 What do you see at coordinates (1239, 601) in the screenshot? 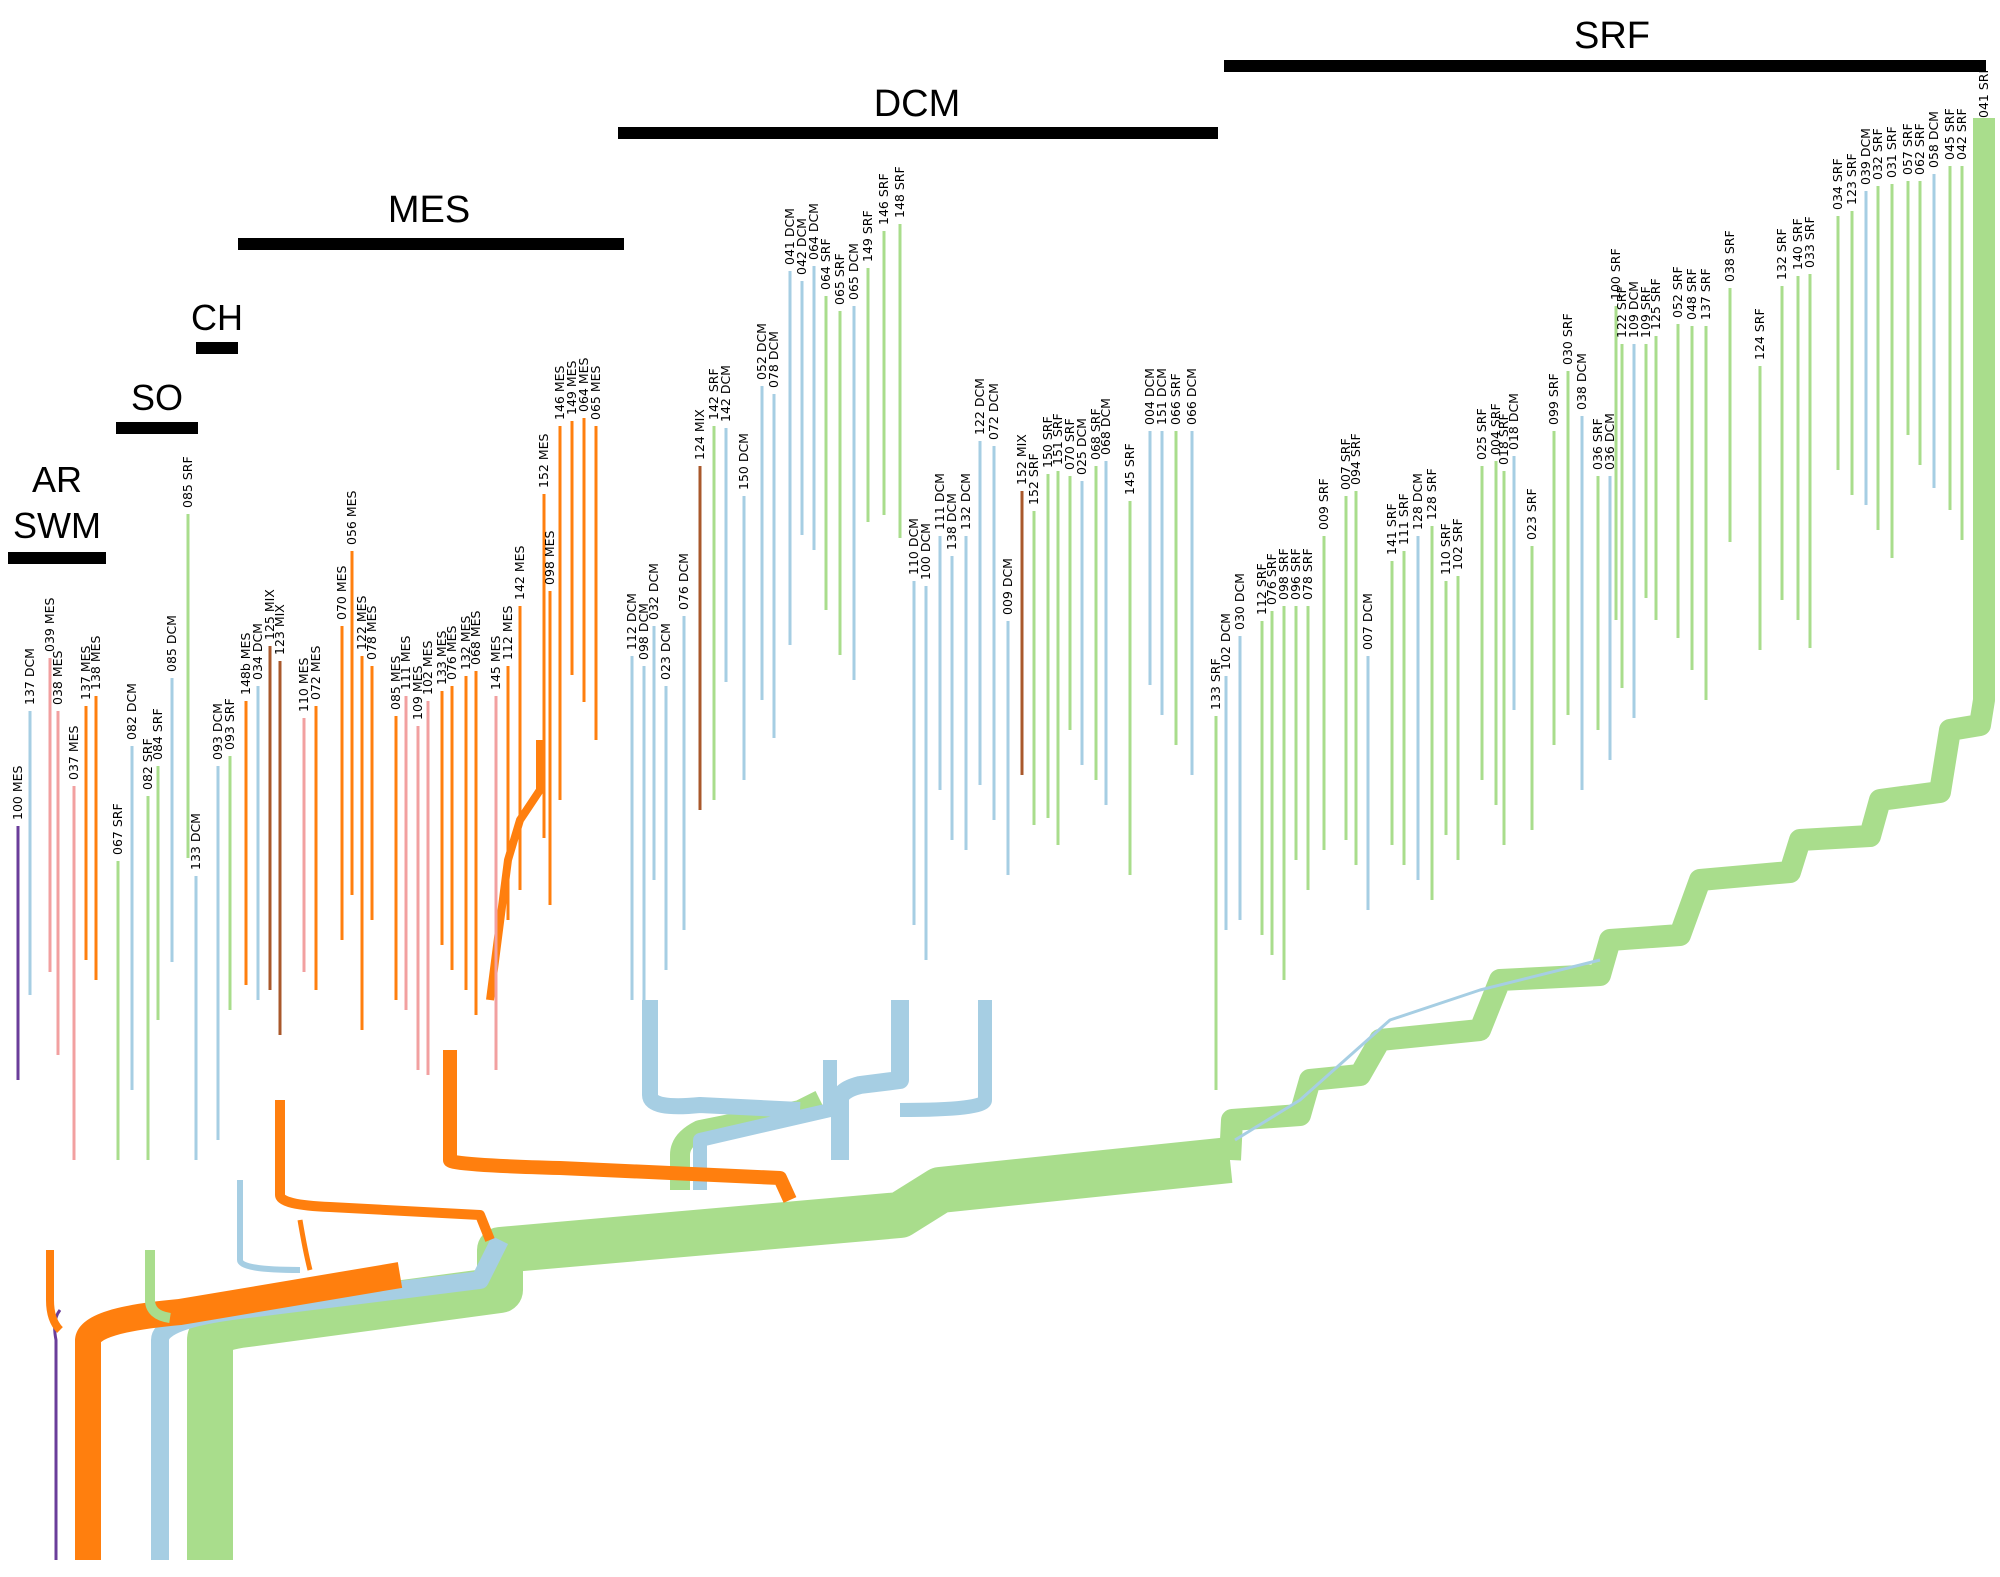
I see `leaf-label: 030 DCM` at bounding box center [1239, 601].